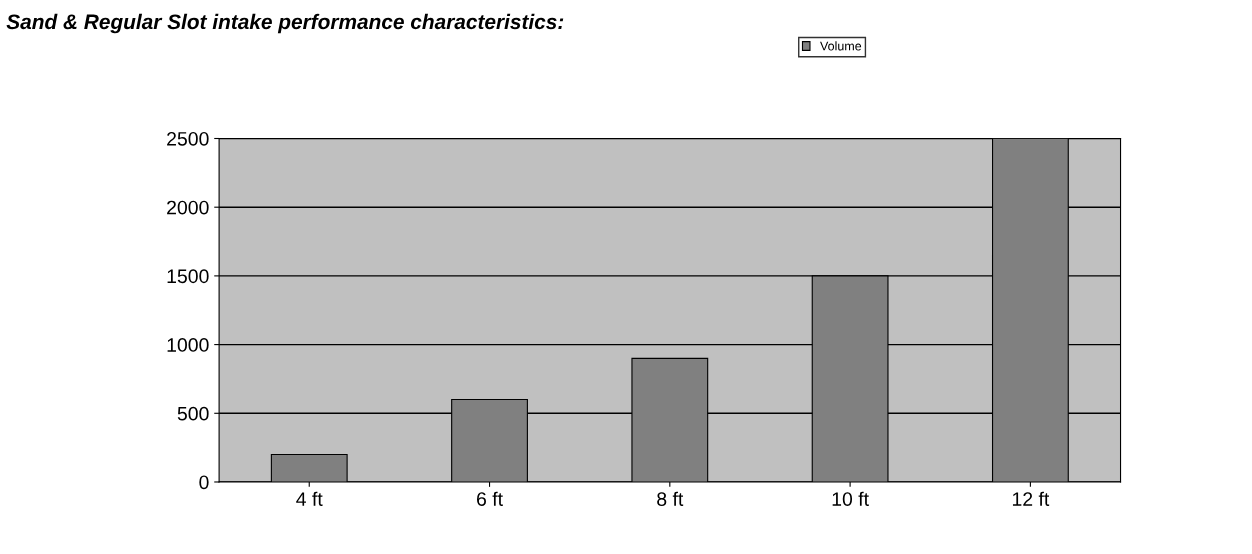 The height and width of the screenshot is (554, 1252). Describe the element at coordinates (193, 413) in the screenshot. I see `y-tick-label: 500` at that location.